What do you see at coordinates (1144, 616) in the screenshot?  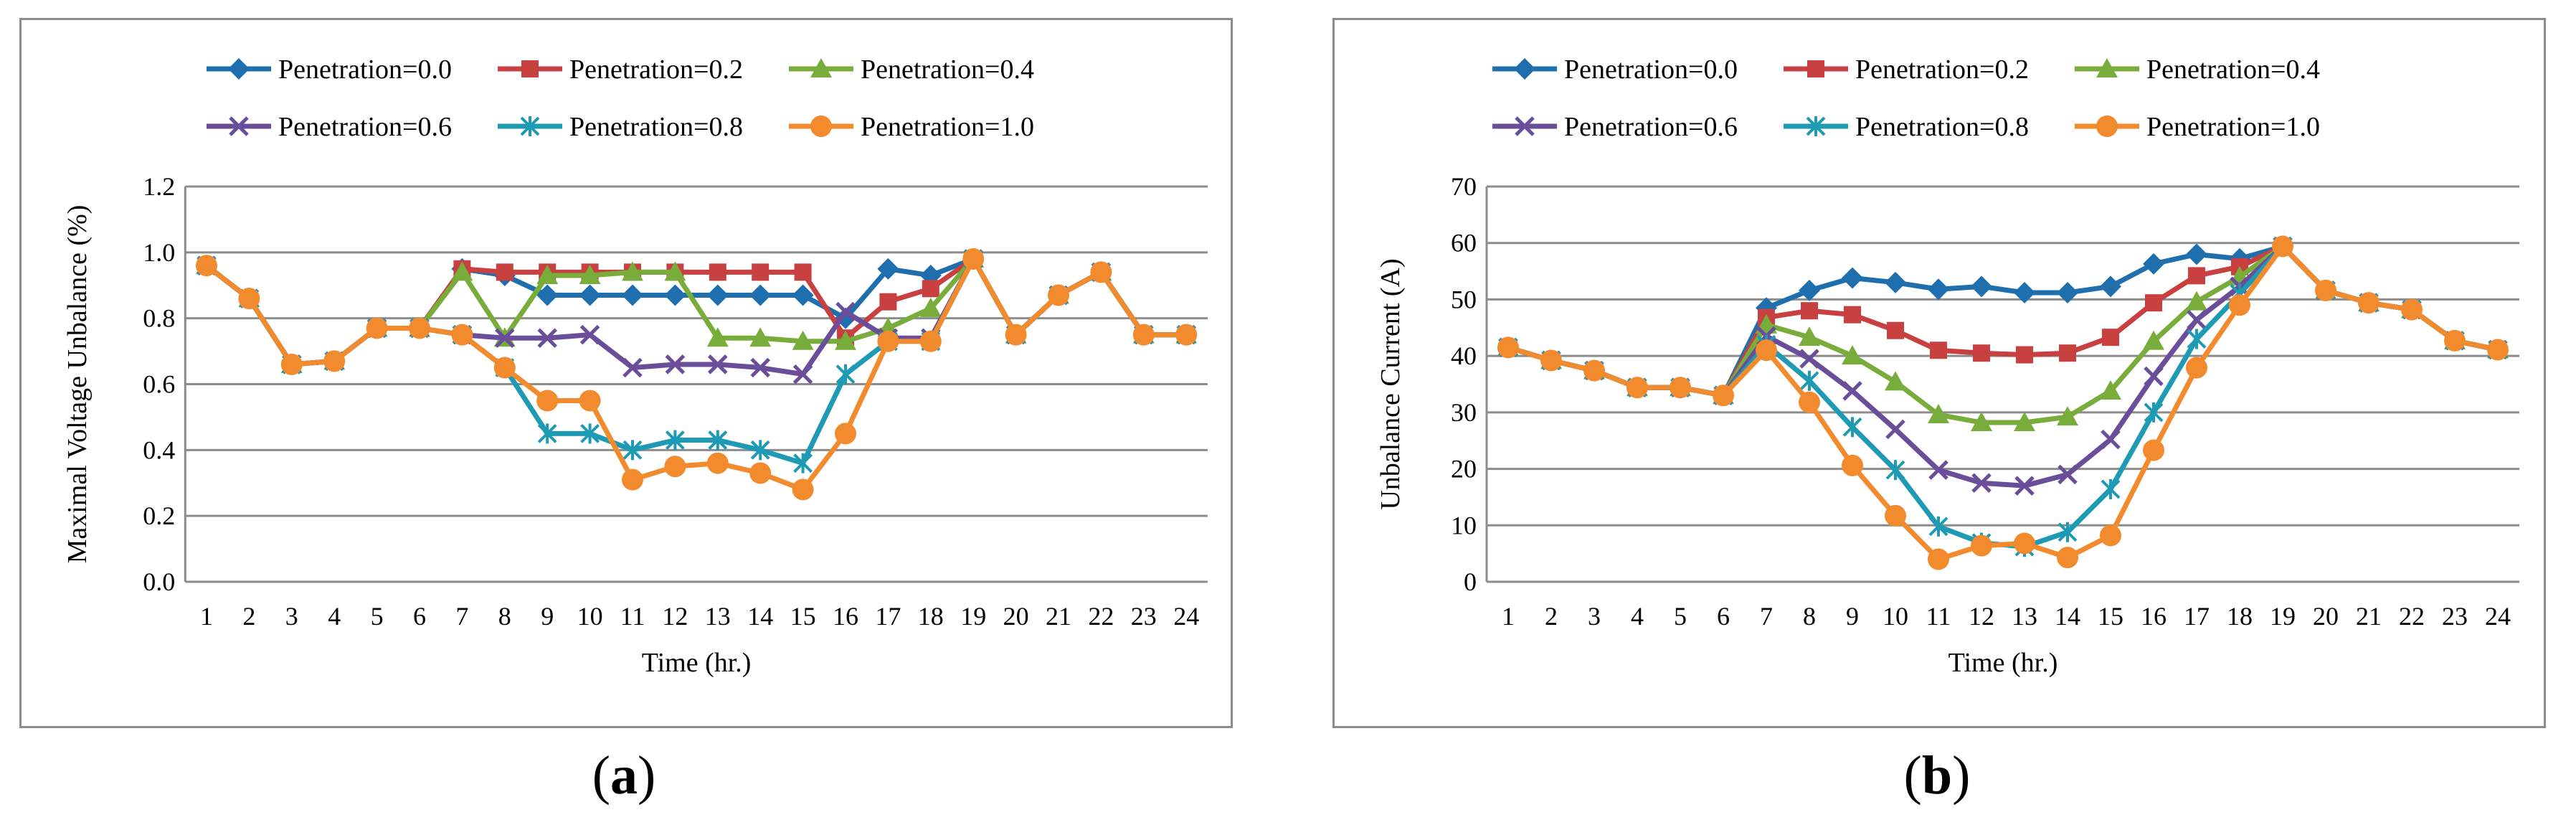 I see `x-tick-label: 23` at bounding box center [1144, 616].